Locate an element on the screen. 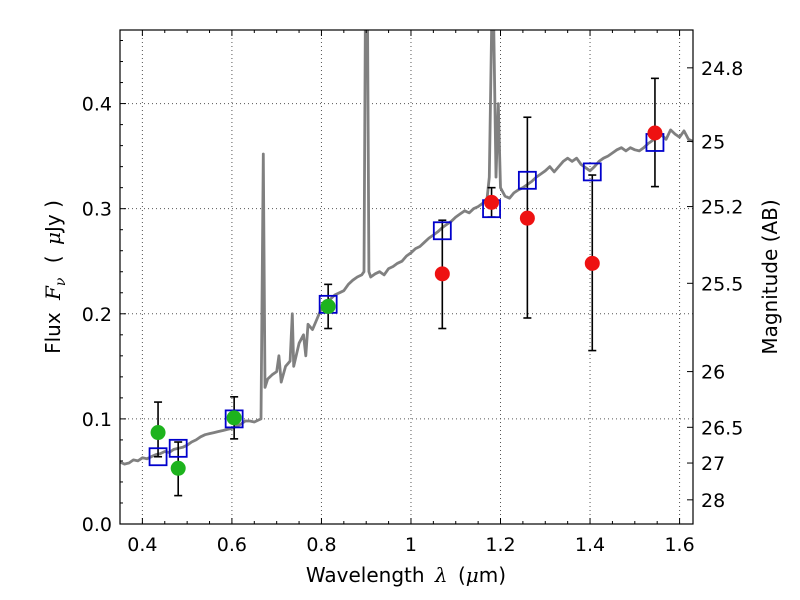  y2-tick-label: 24.8 is located at coordinates (722, 69).